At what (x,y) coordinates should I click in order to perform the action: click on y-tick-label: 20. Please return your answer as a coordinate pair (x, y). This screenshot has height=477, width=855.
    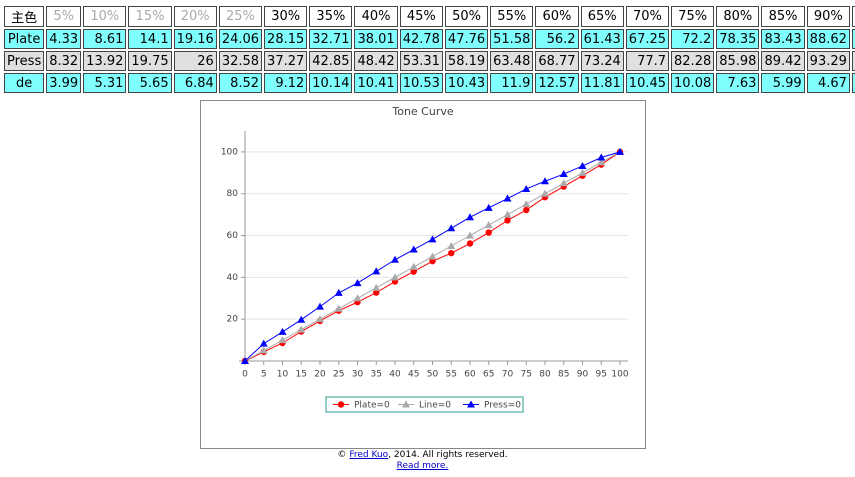
    Looking at the image, I should click on (233, 320).